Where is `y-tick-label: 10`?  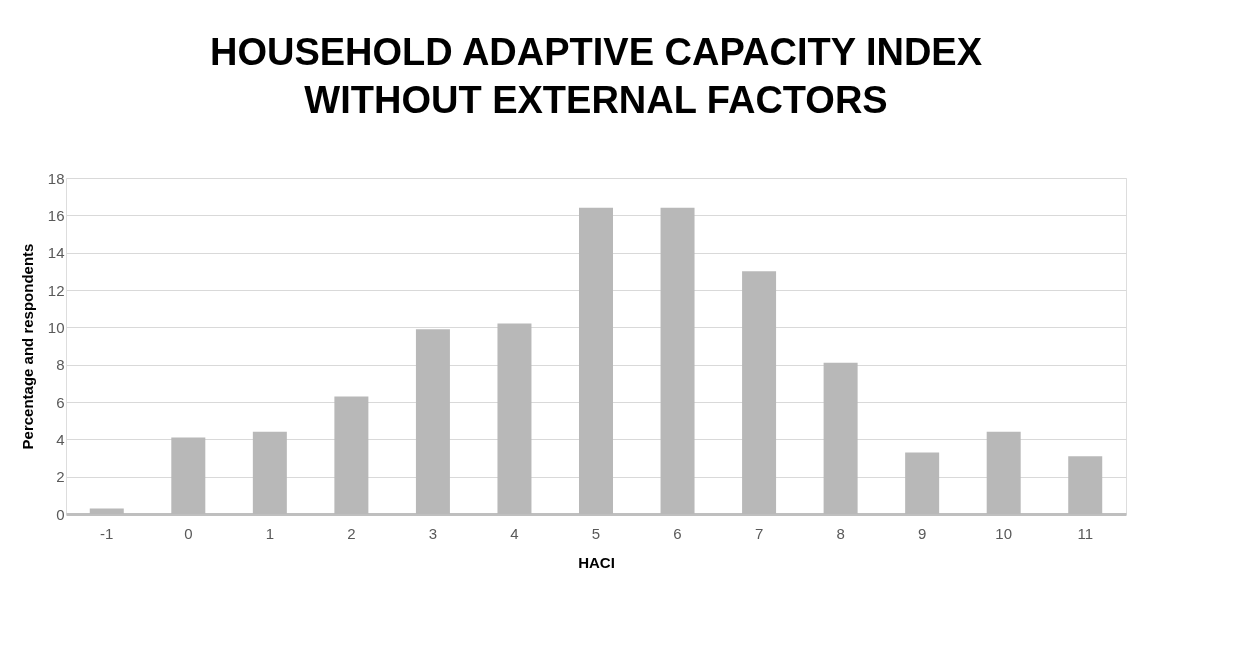 y-tick-label: 10 is located at coordinates (56, 327).